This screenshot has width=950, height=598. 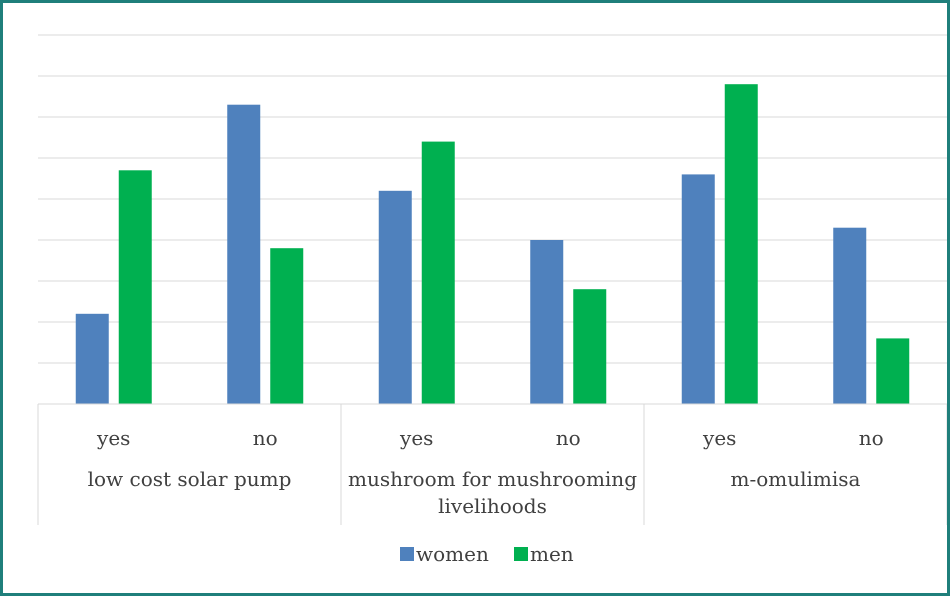 What do you see at coordinates (492, 506) in the screenshot?
I see `group-label: livelihoods` at bounding box center [492, 506].